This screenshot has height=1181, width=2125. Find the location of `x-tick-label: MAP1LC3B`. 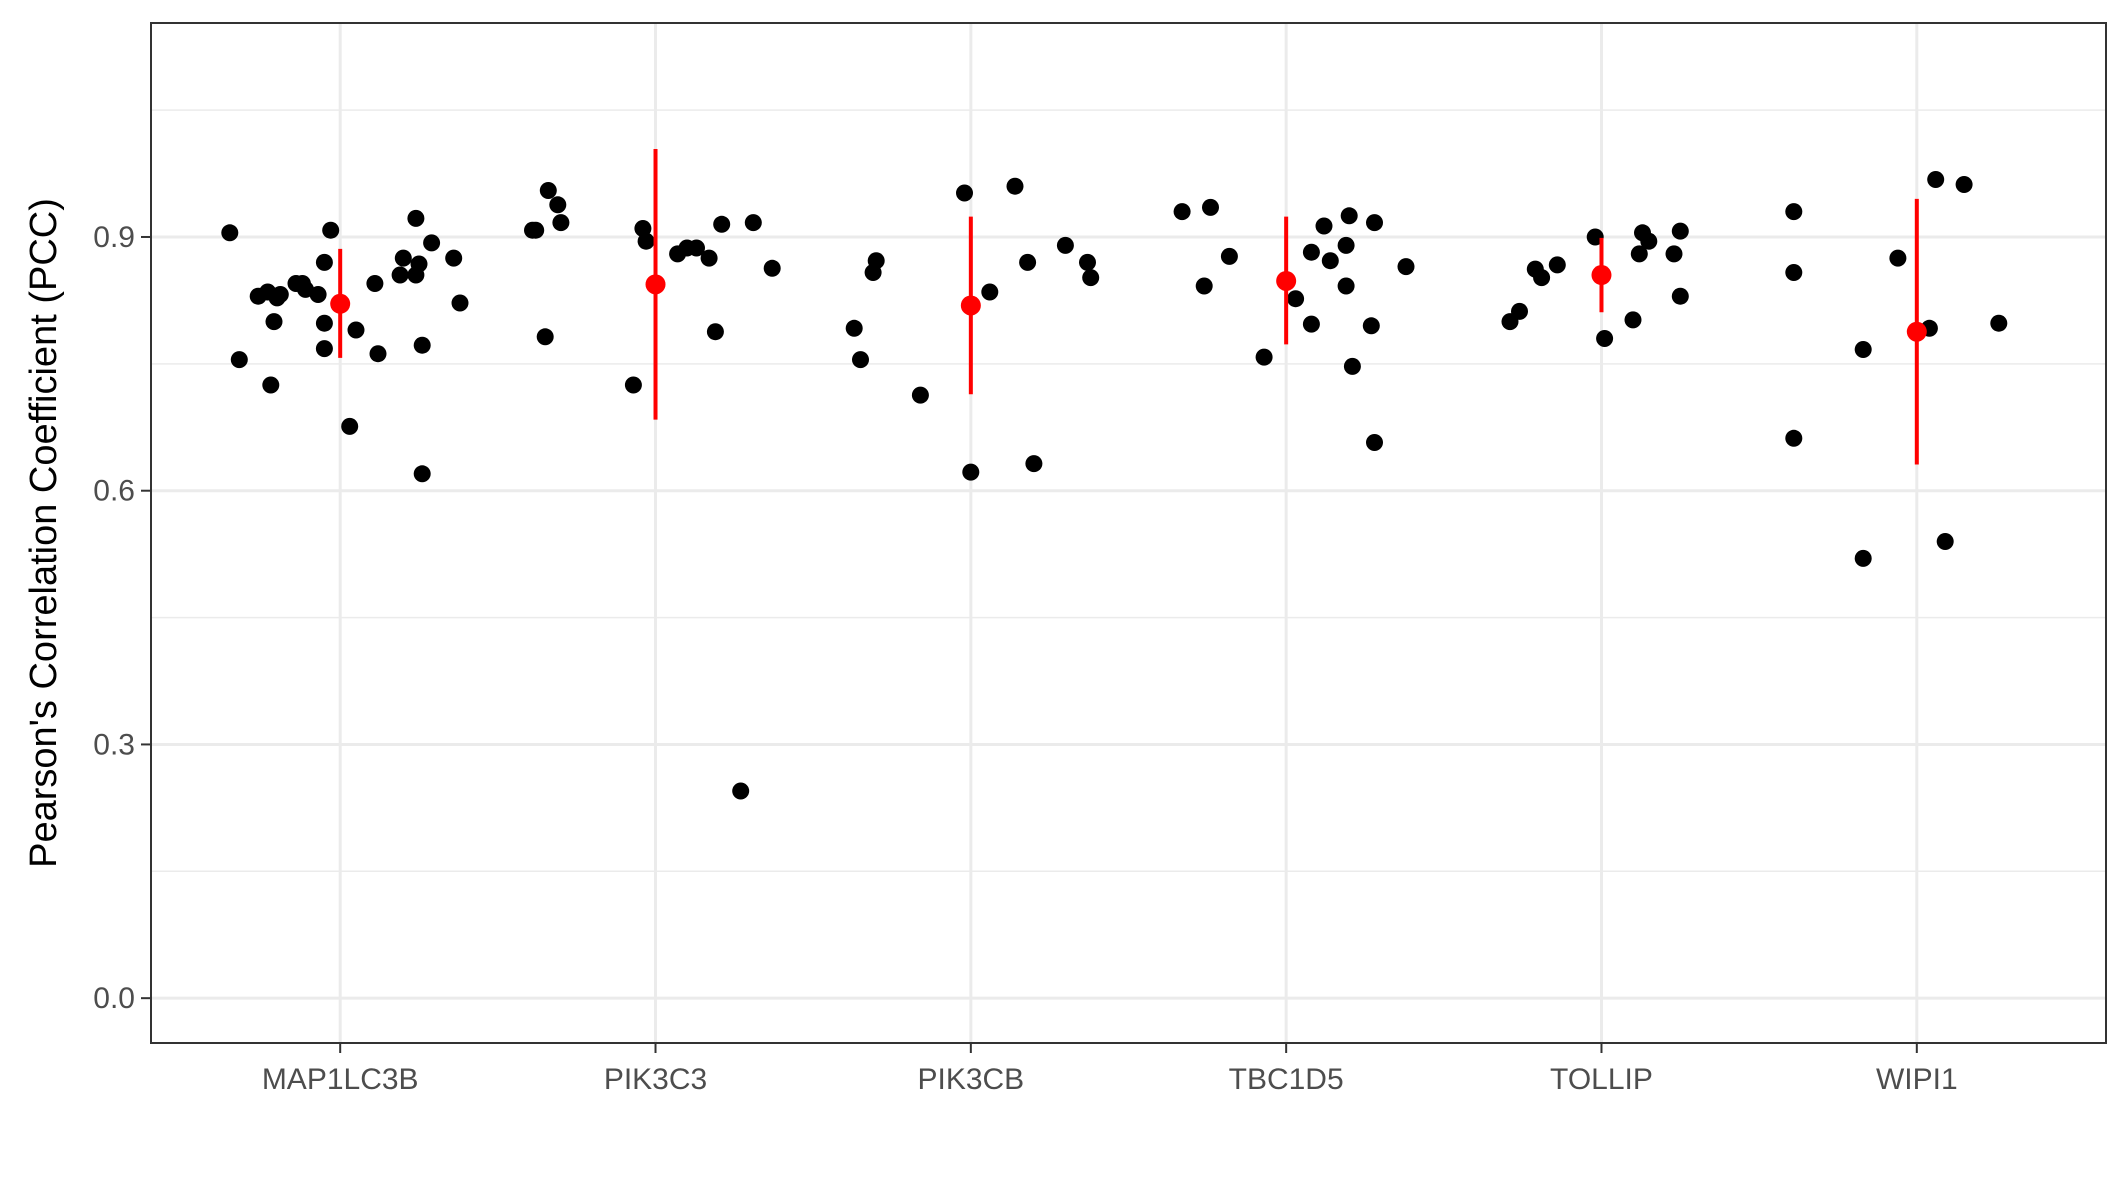

x-tick-label: MAP1LC3B is located at coordinates (340, 1079).